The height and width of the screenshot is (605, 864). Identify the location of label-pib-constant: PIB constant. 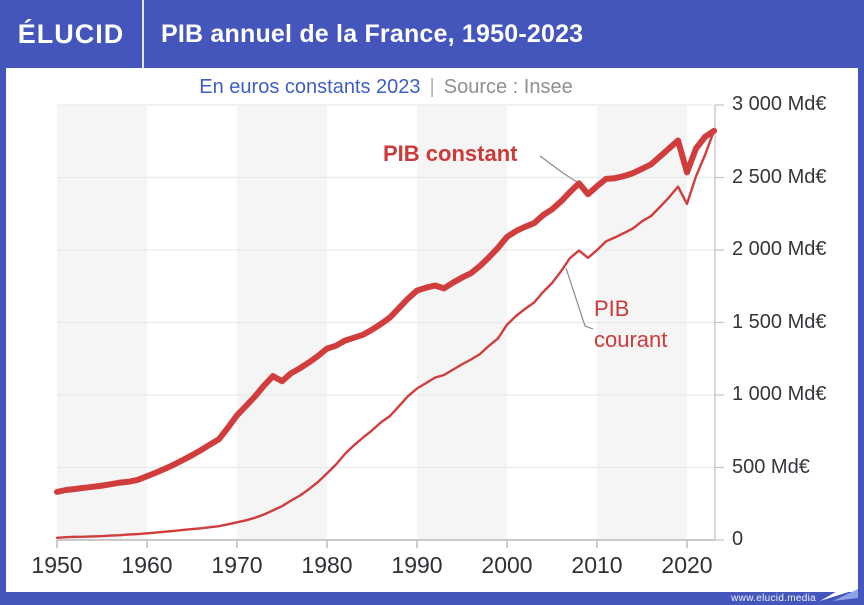
(450, 153).